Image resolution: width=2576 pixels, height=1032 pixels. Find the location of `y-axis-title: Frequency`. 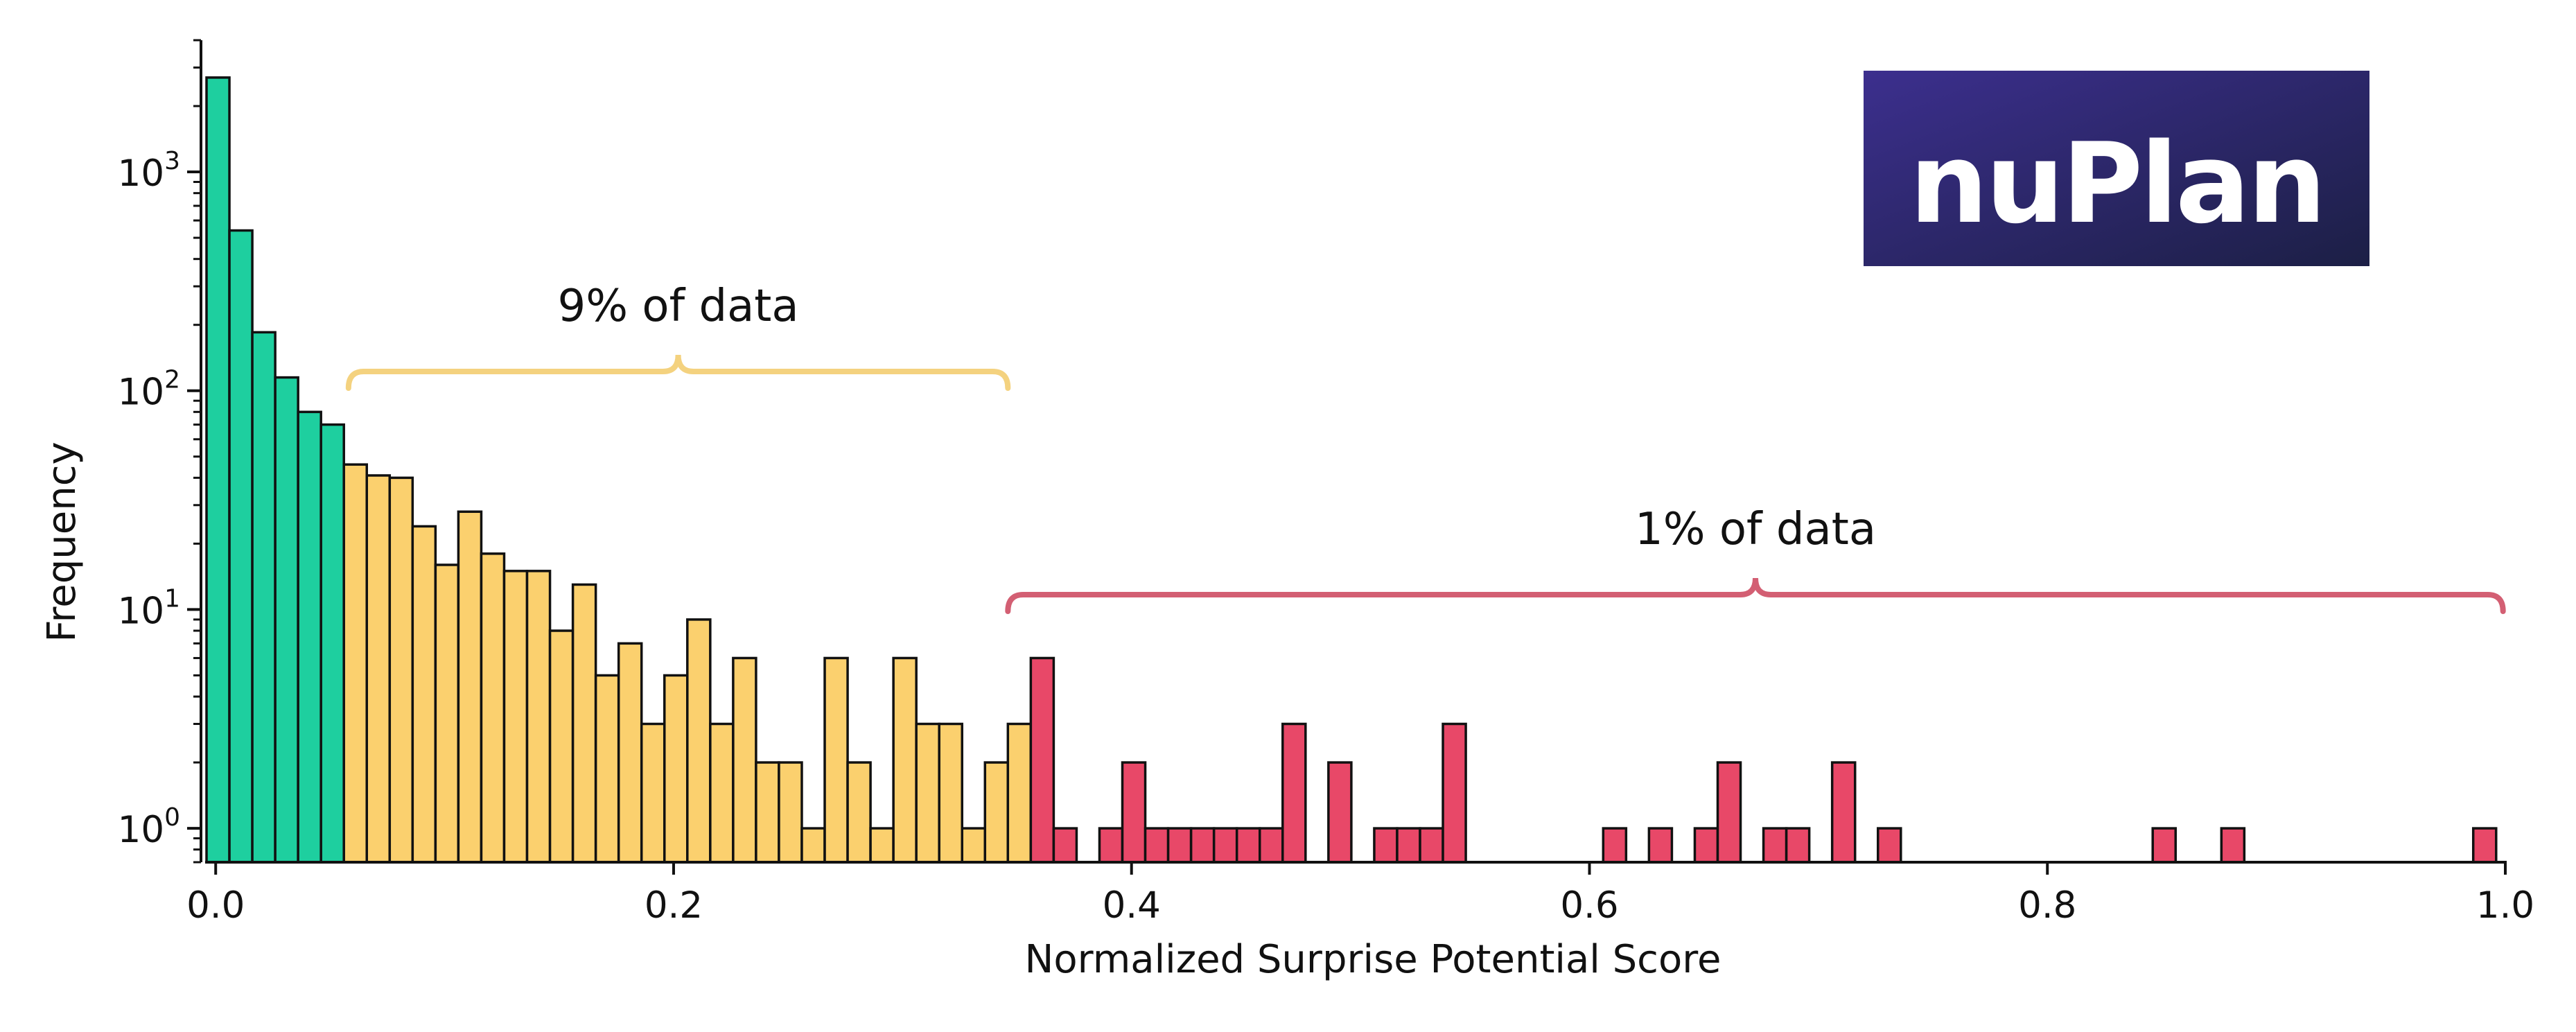

y-axis-title: Frequency is located at coordinates (62, 541).